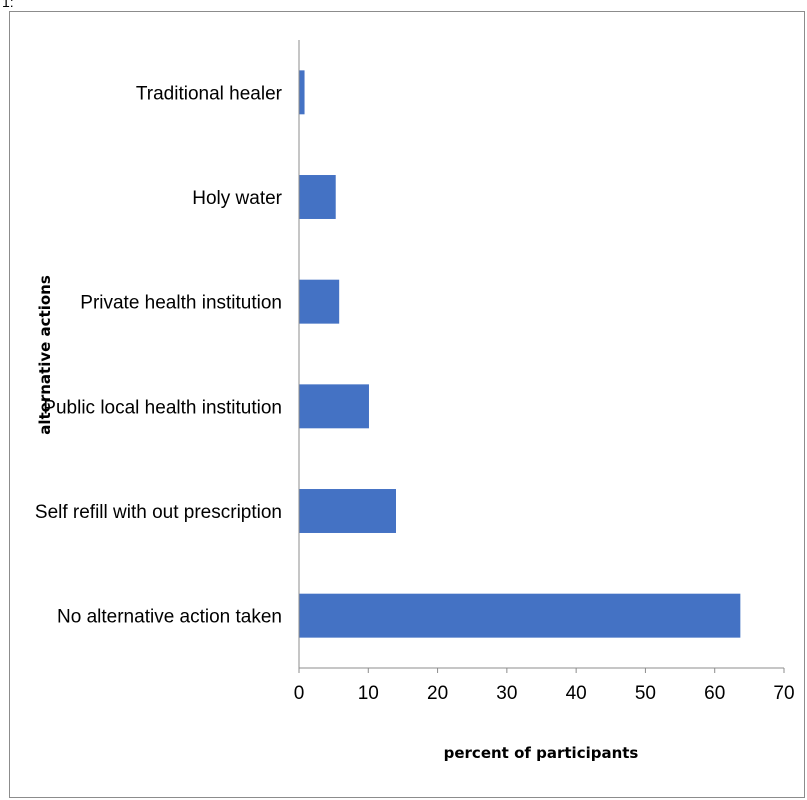 The height and width of the screenshot is (800, 807). Describe the element at coordinates (544, 686) in the screenshot. I see `x-tick-labels: 0 10 20 30 40 50 60 70` at that location.